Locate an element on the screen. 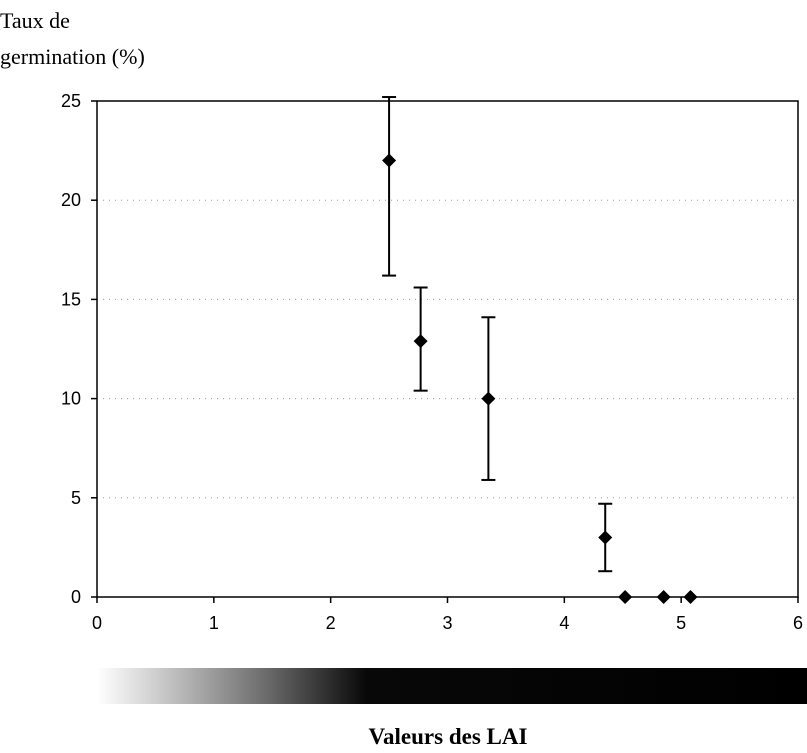 Image resolution: width=807 pixels, height=753 pixels. y-tick-label-1: 5 is located at coordinates (76, 498).